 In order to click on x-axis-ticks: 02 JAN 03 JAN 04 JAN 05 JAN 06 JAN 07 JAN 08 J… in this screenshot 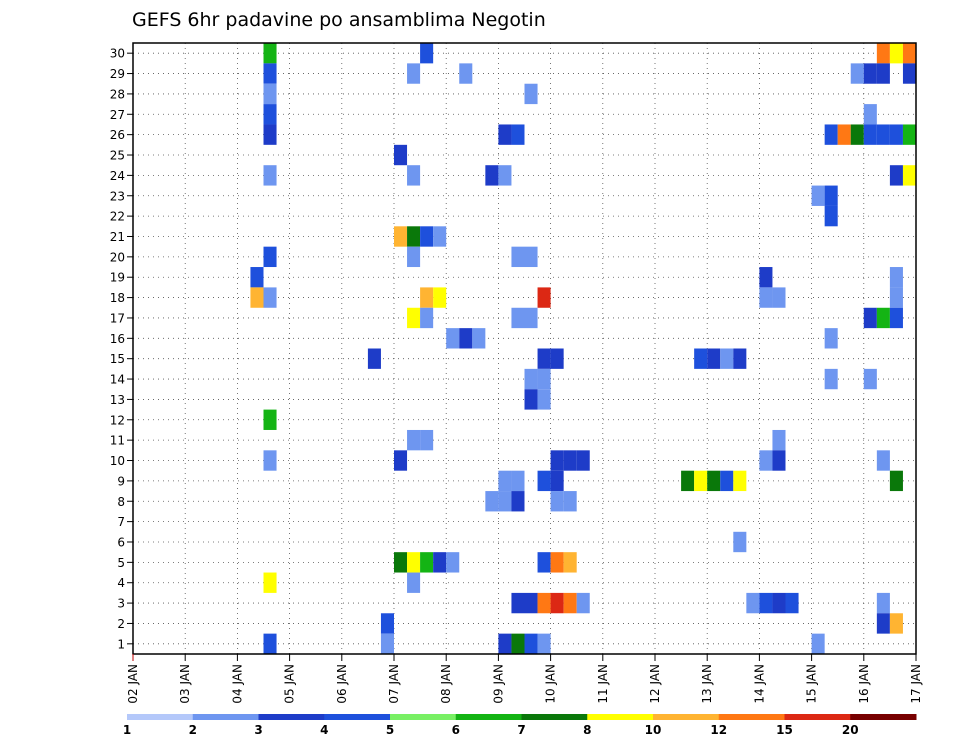, I will do `click(524, 679)`.